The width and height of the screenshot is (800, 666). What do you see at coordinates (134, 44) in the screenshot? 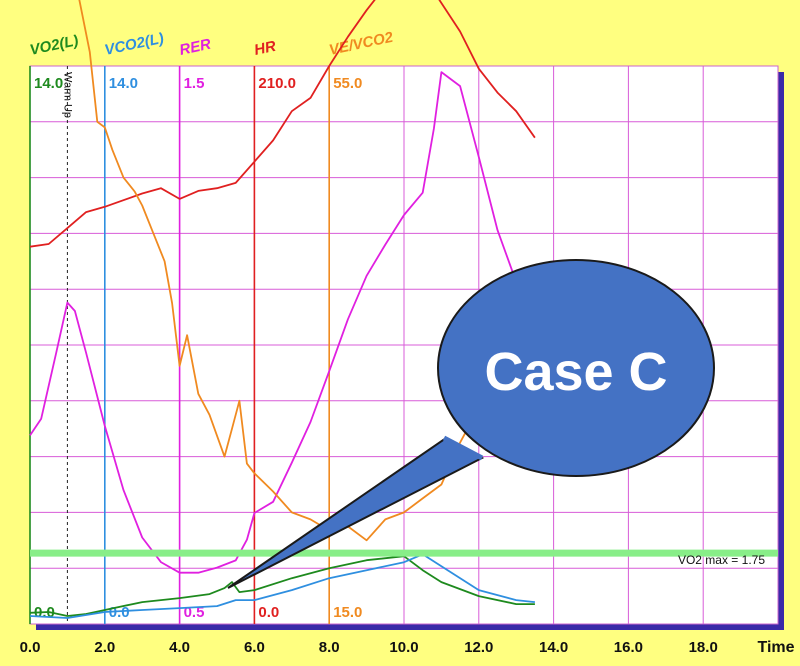
I see `y-axis-title: VCO2(L)` at bounding box center [134, 44].